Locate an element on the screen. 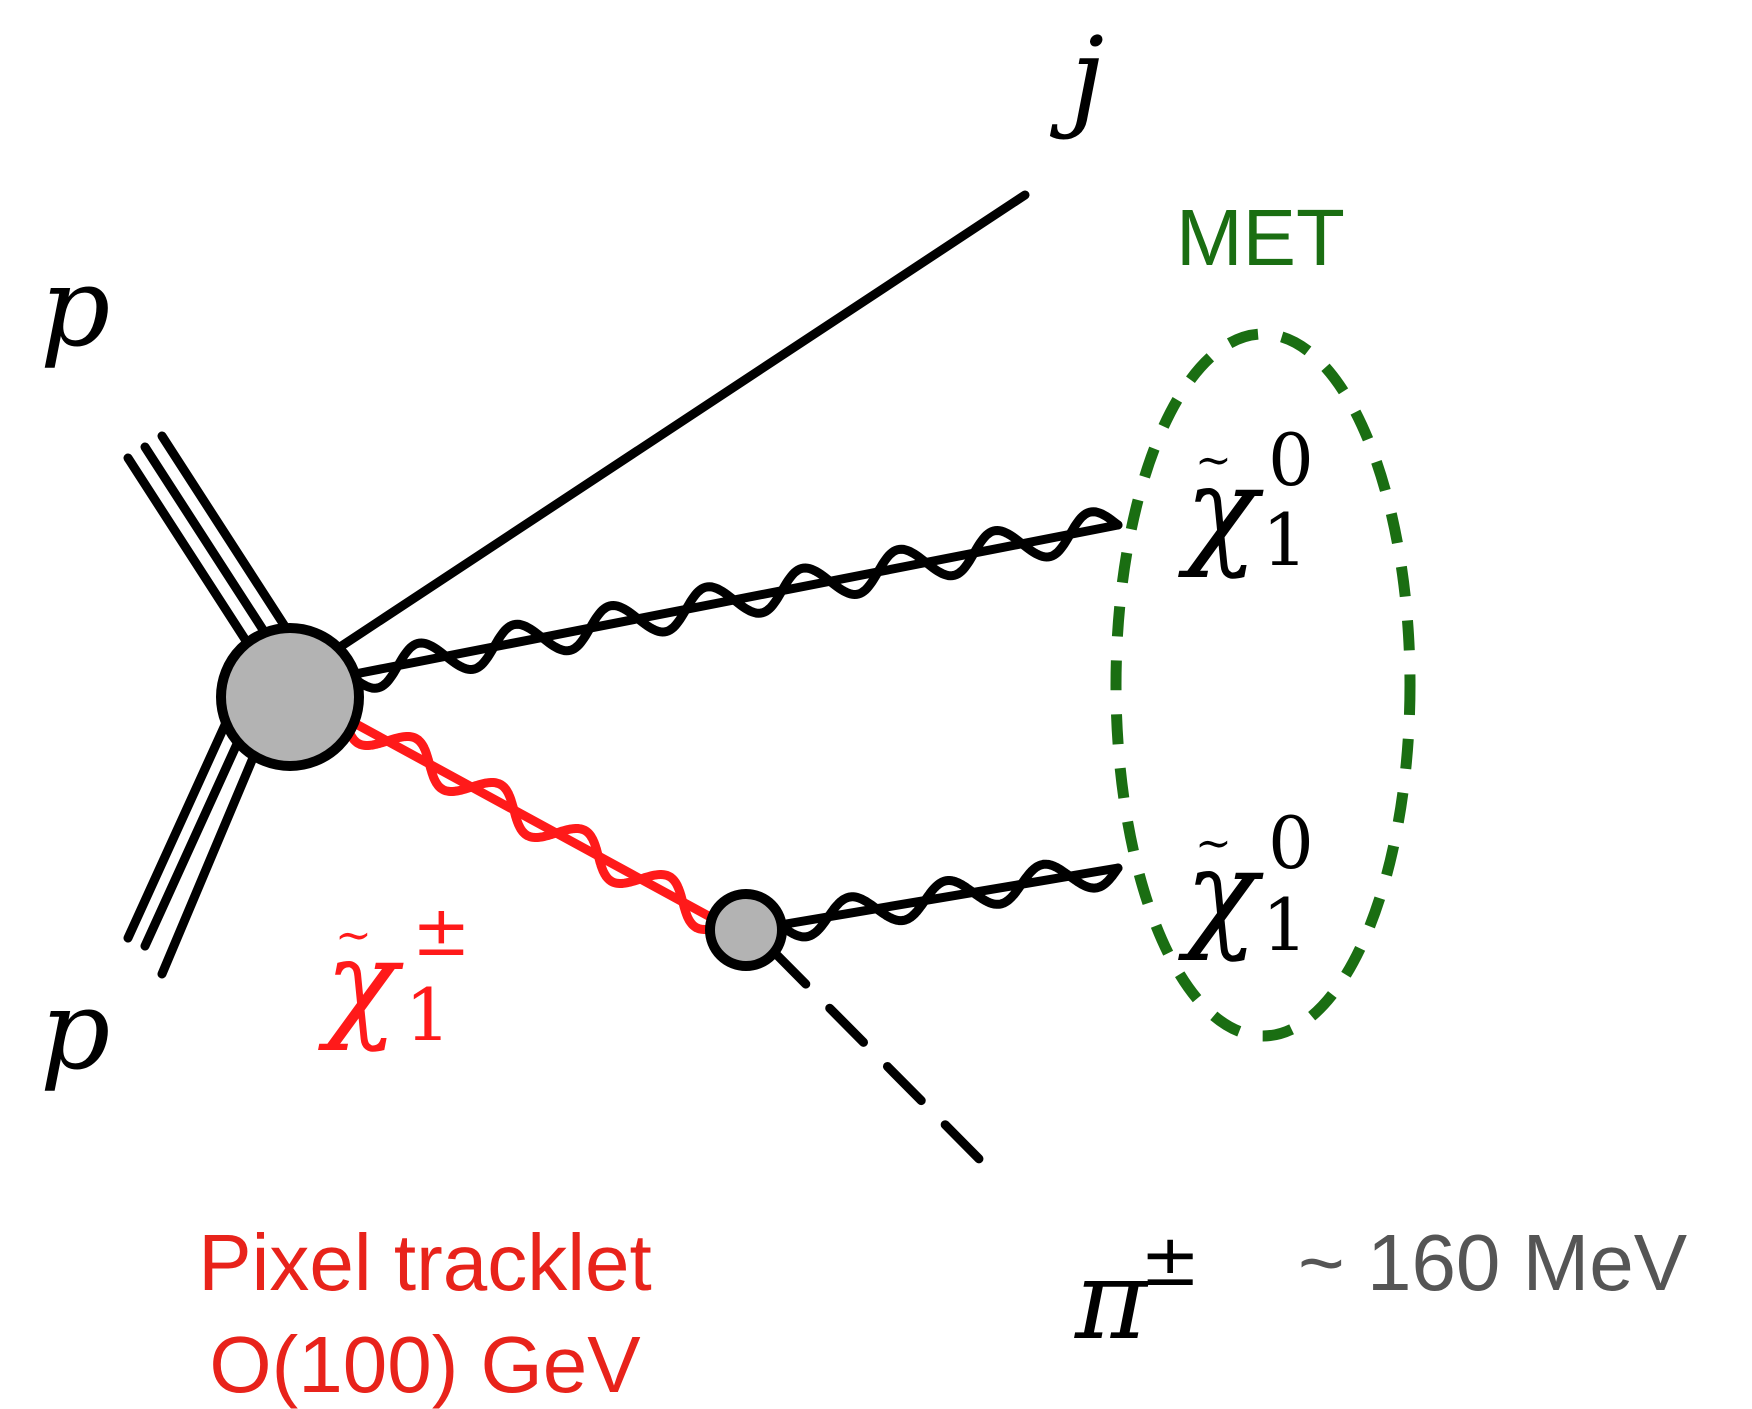 Image resolution: width=1752 pixels, height=1409 pixels. met-label: MET is located at coordinates (1260, 237).